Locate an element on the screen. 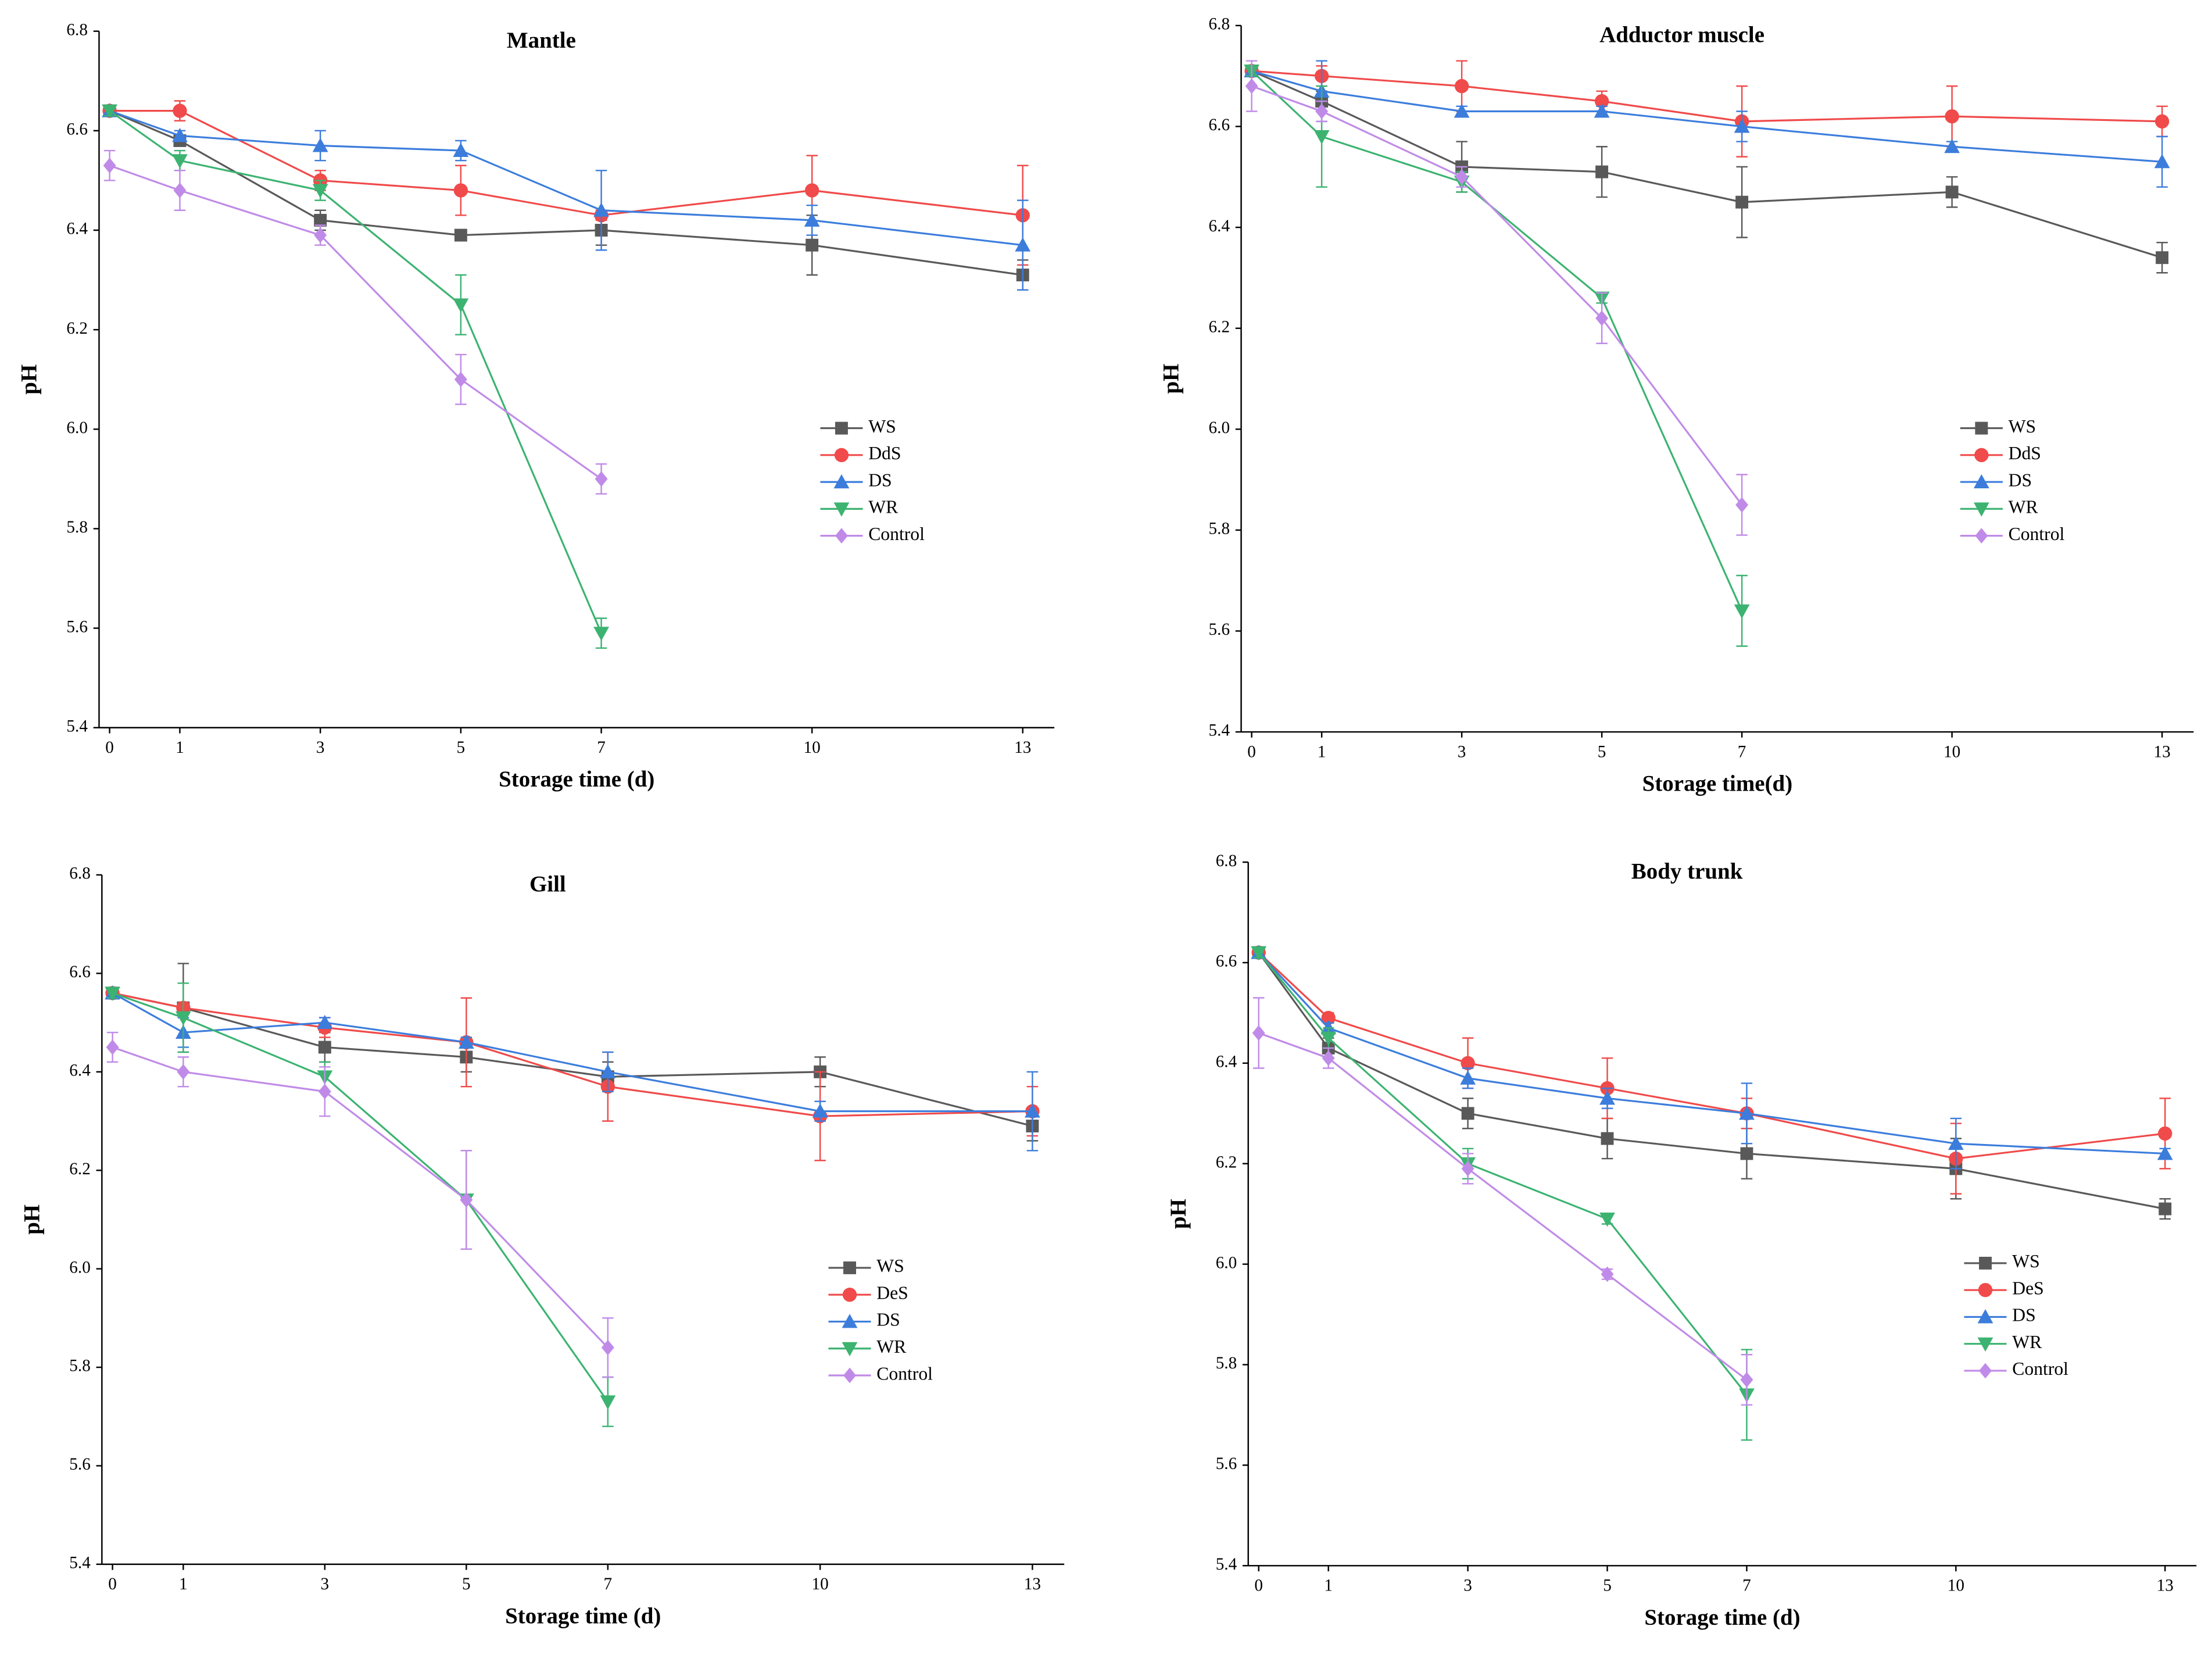 The width and height of the screenshot is (2212, 1662). x-axis-label: Storage time (d) is located at coordinates (583, 1615).